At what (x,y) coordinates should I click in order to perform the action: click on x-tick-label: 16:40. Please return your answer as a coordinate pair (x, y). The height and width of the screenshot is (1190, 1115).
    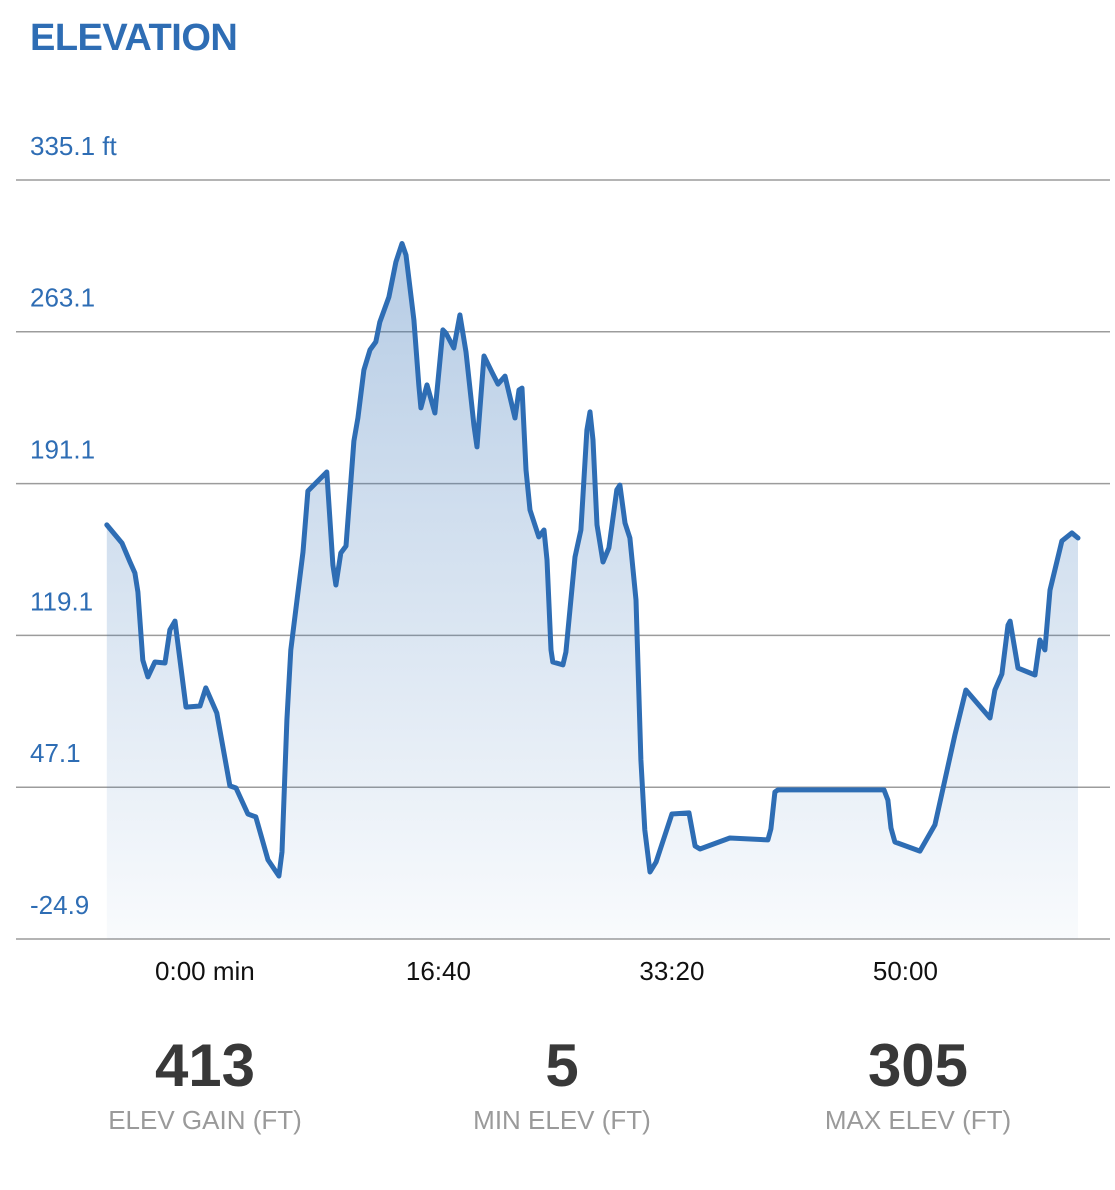
    Looking at the image, I should click on (438, 971).